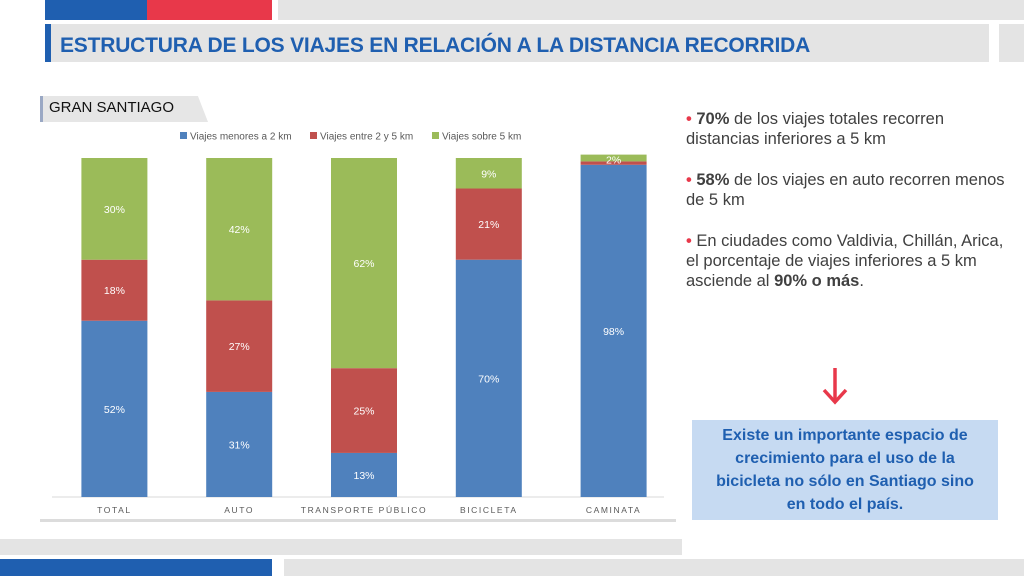 Image resolution: width=1024 pixels, height=576 pixels. I want to click on bottom-accent-blue, so click(136, 567).